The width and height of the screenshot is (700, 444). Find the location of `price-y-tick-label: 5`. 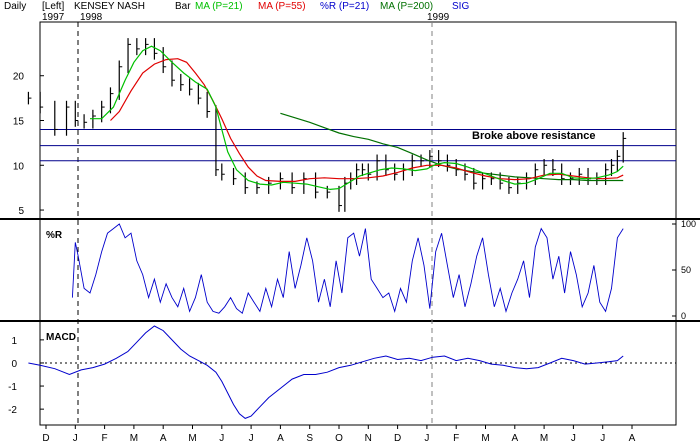

price-y-tick-label: 5 is located at coordinates (21, 211).